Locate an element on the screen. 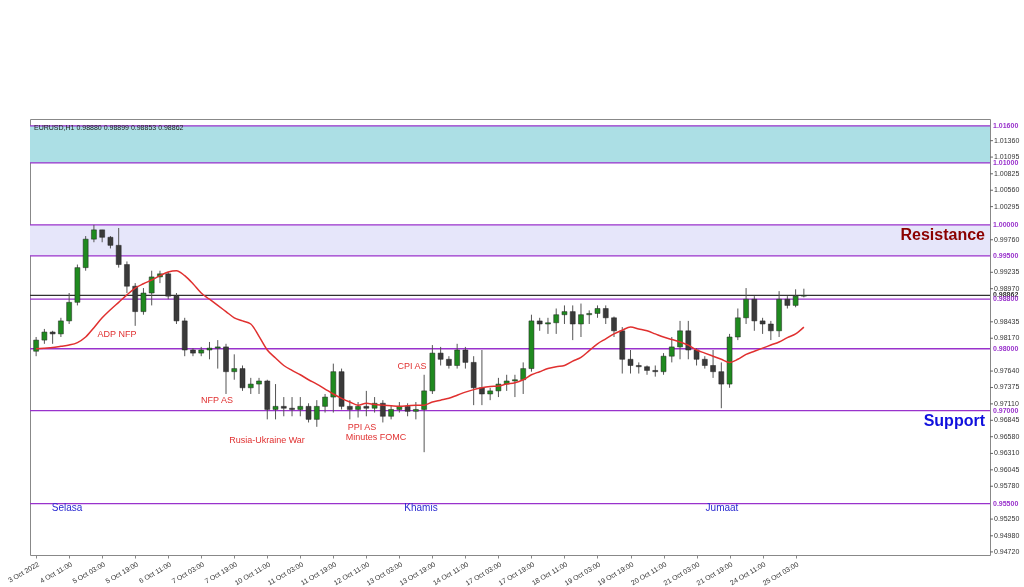 The image size is (1024, 587). annotation: Rusia-Ukraine War is located at coordinates (267, 440).